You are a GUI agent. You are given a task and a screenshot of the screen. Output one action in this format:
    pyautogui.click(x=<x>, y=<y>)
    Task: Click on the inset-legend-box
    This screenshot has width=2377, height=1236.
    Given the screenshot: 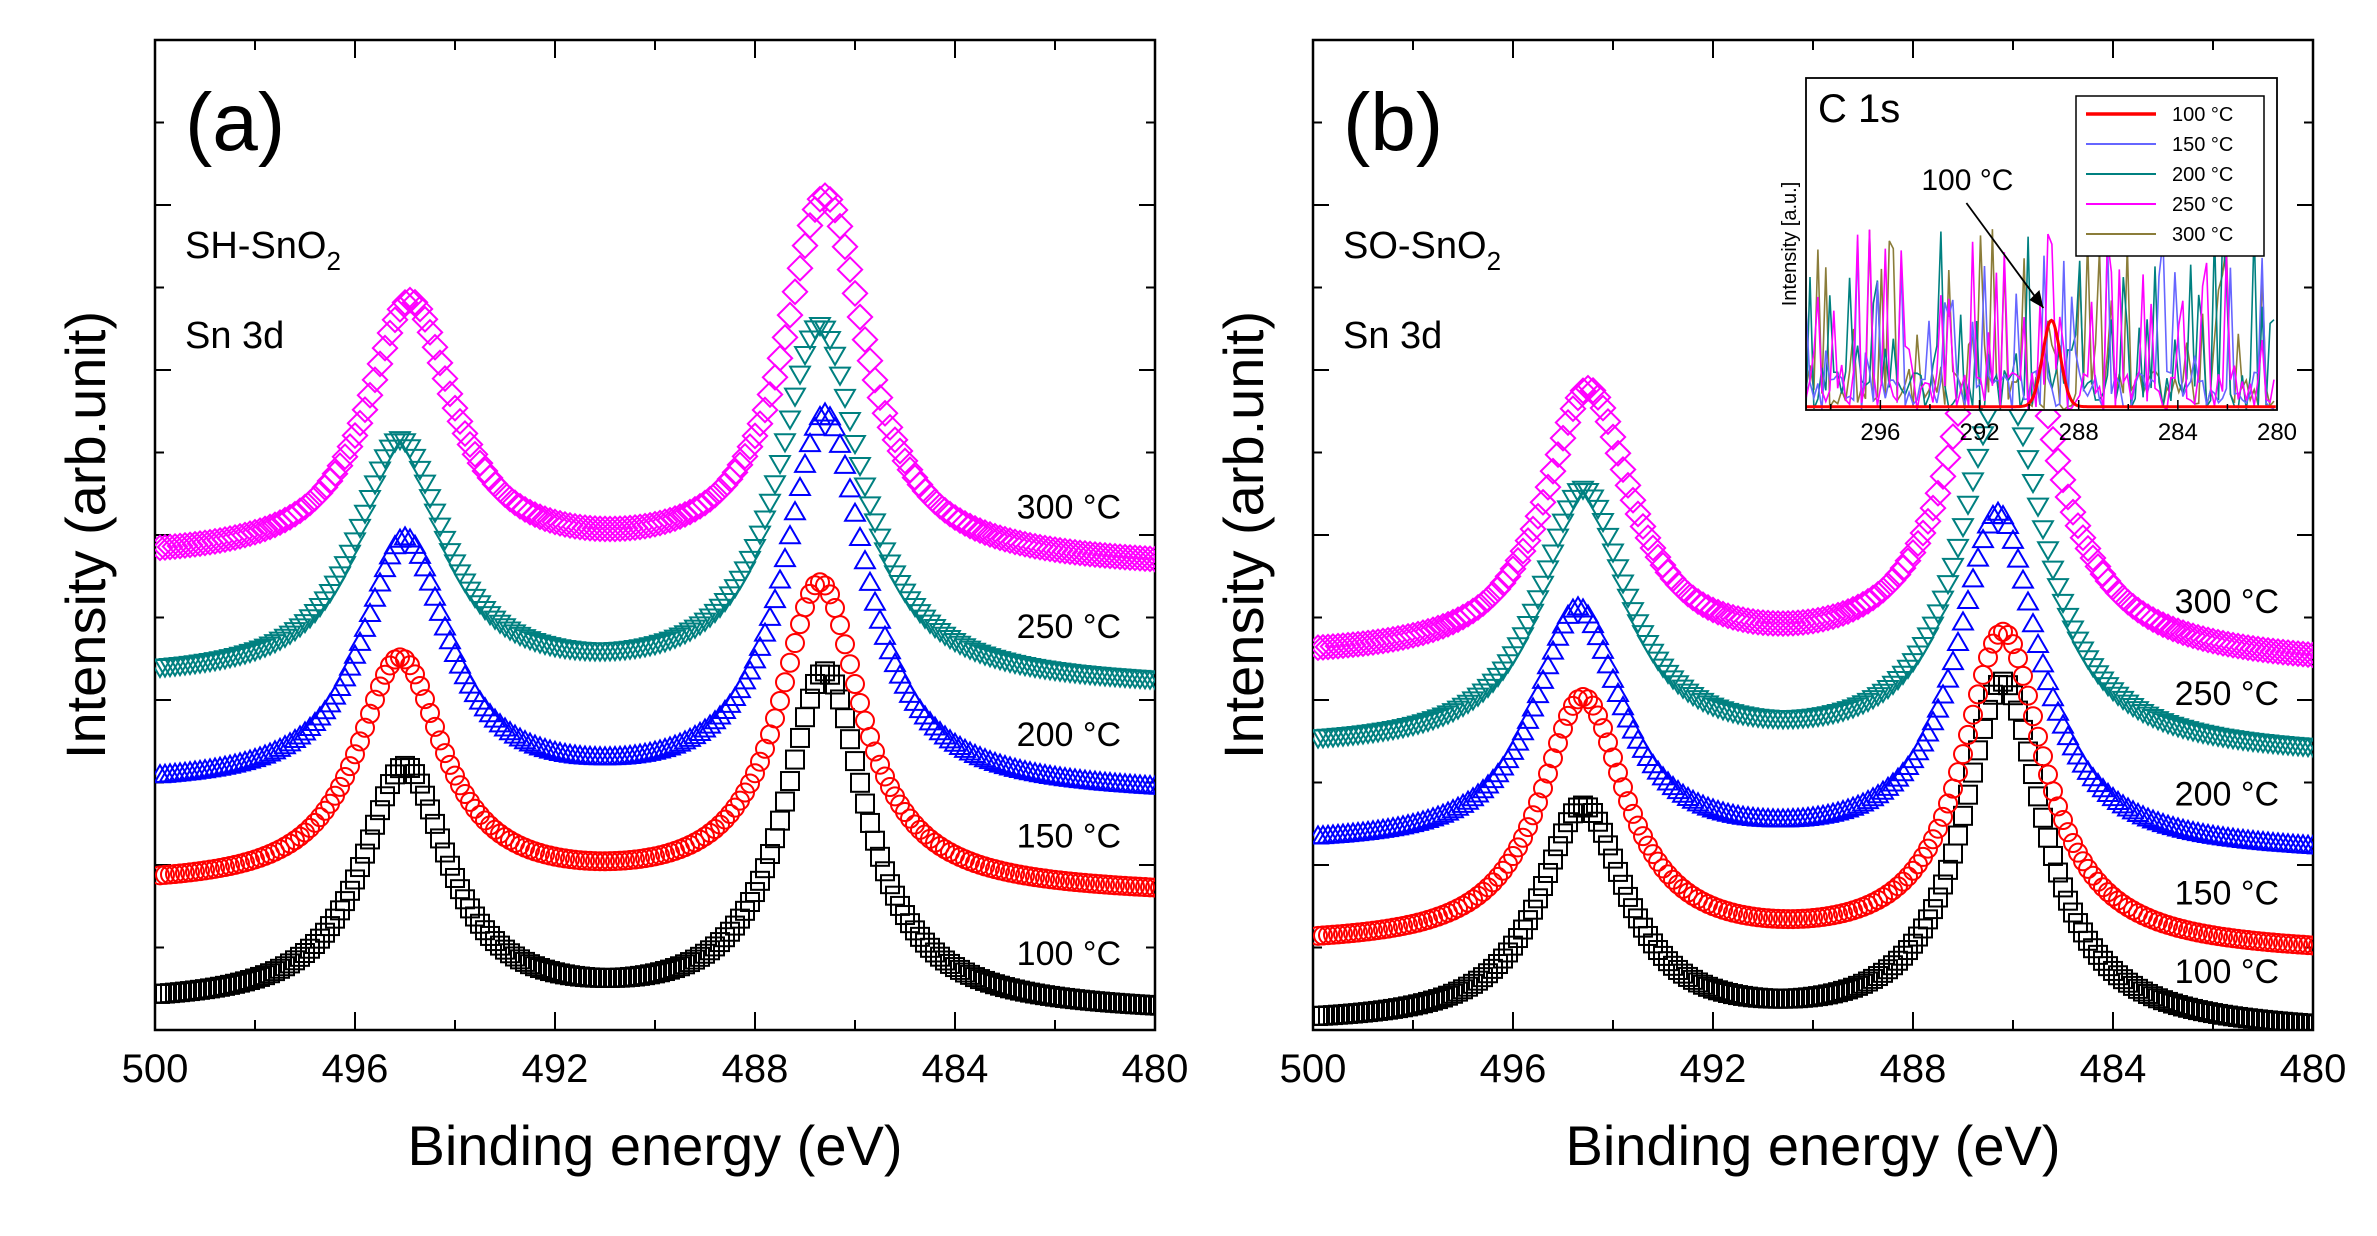 What is the action you would take?
    pyautogui.click(x=2170, y=176)
    